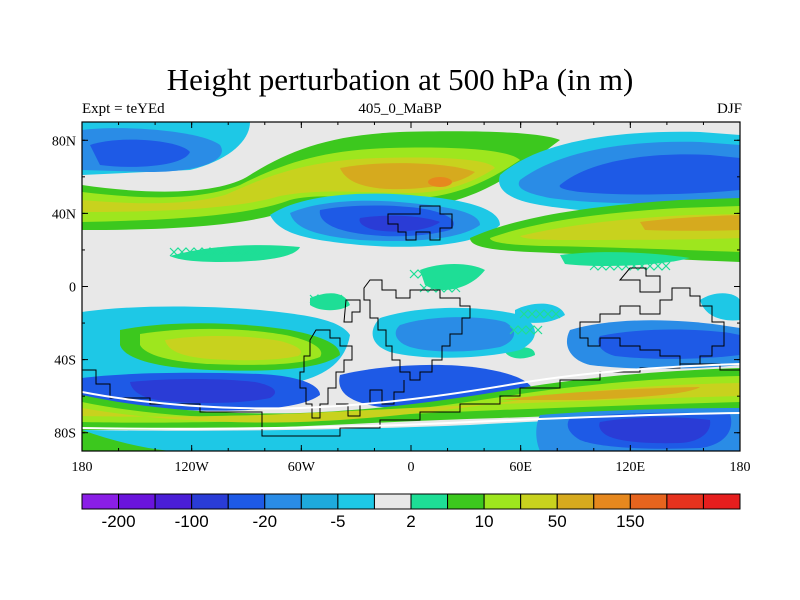  Describe the element at coordinates (649, 174) in the screenshot. I see `contour-ne-darkblue` at that location.